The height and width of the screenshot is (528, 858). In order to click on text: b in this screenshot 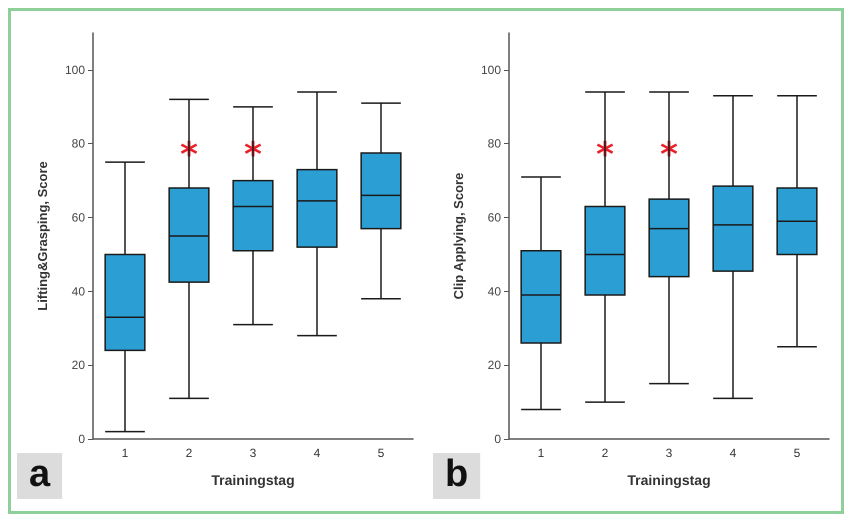, I will do `click(456, 474)`.